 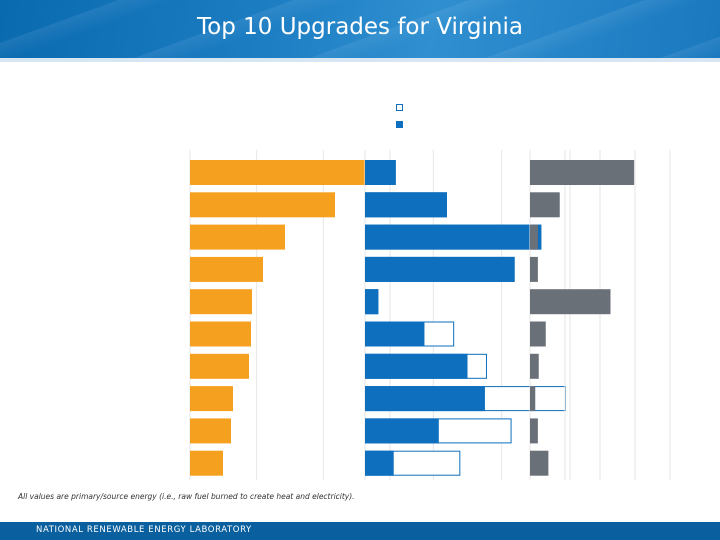 I want to click on title-bar-underline, so click(x=360, y=60).